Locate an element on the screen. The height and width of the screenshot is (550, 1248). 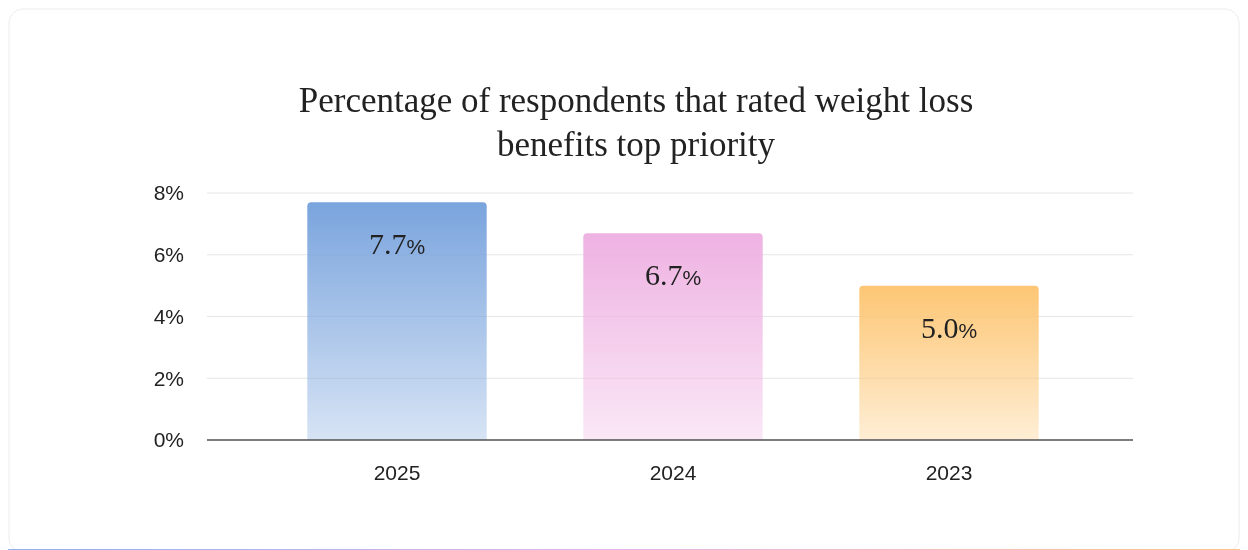
x-tick-label: 2023 is located at coordinates (949, 472).